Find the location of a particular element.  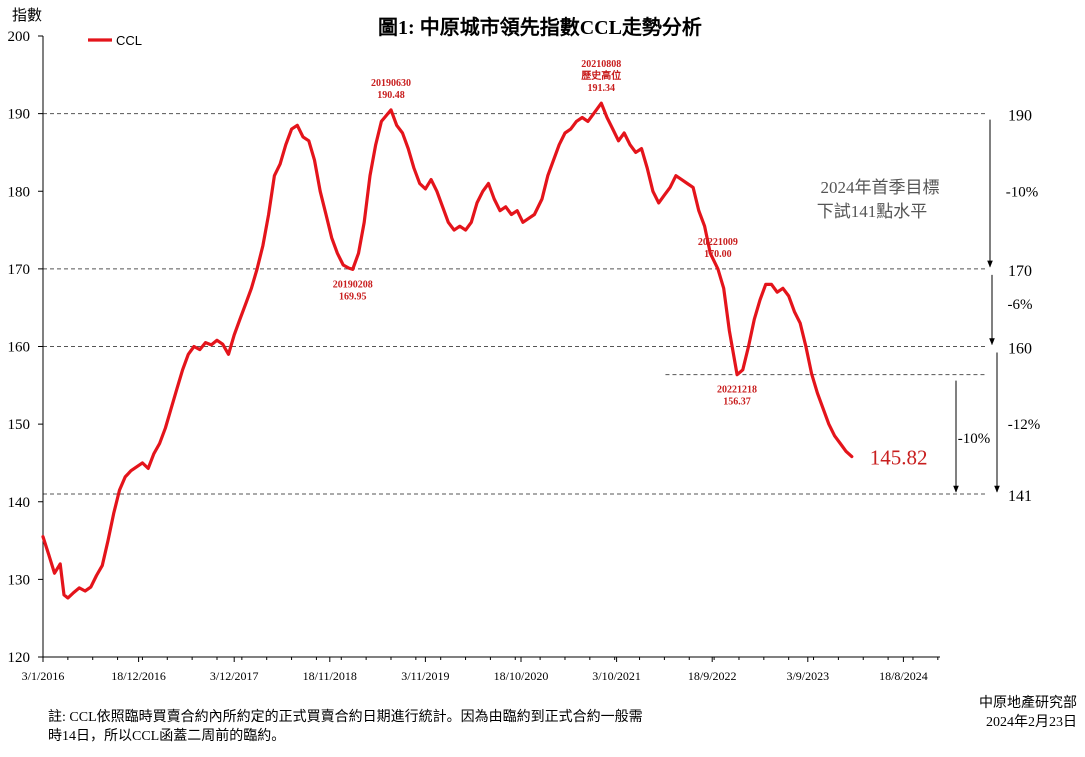

data-label-0-line-0: 20190208 is located at coordinates (353, 284).